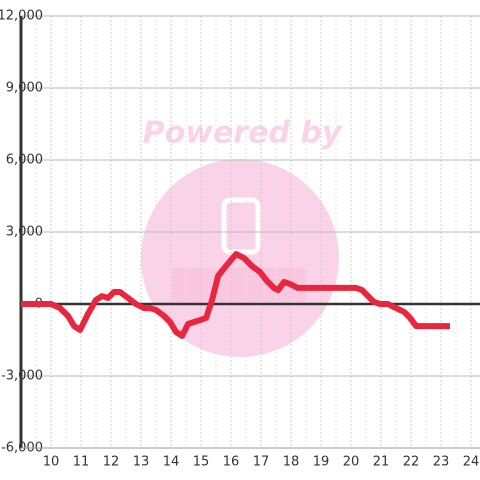  I want to click on x-tick-label: 20, so click(351, 462).